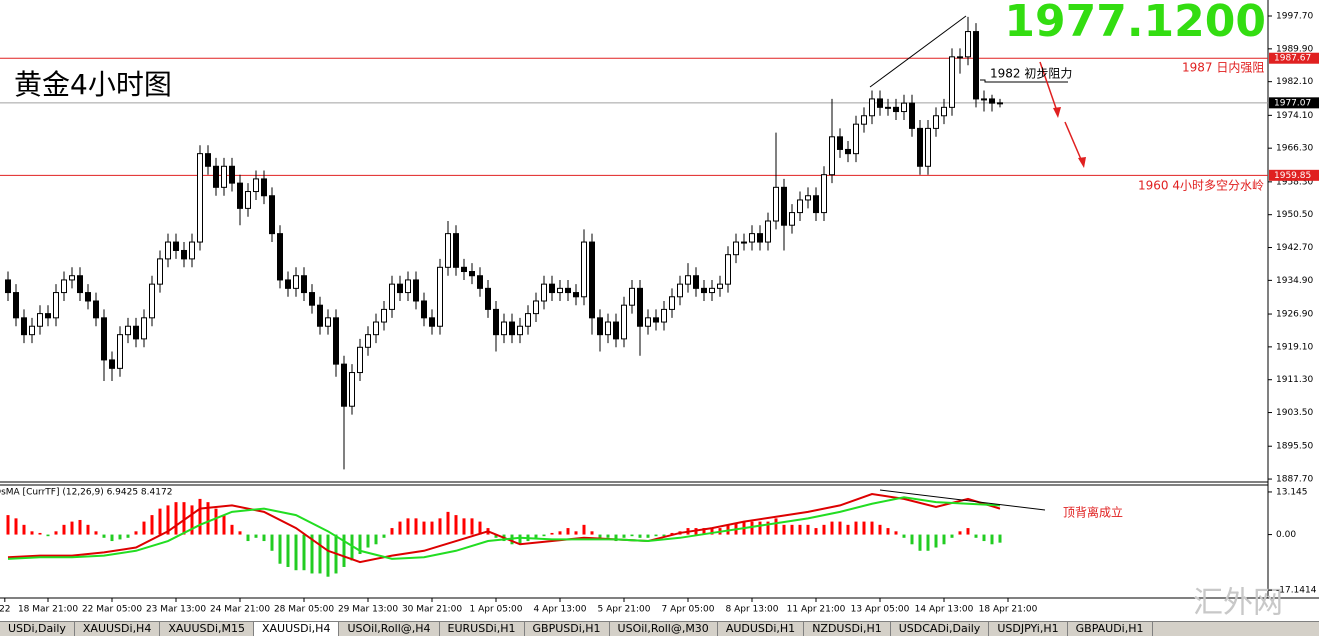  What do you see at coordinates (1294, 480) in the screenshot?
I see `y-tick-label: 1887.70` at bounding box center [1294, 480].